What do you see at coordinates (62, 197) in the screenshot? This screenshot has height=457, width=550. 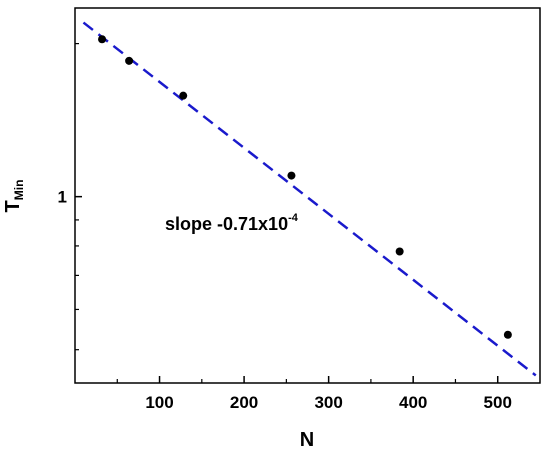 I see `y-tick-label: 1` at bounding box center [62, 197].